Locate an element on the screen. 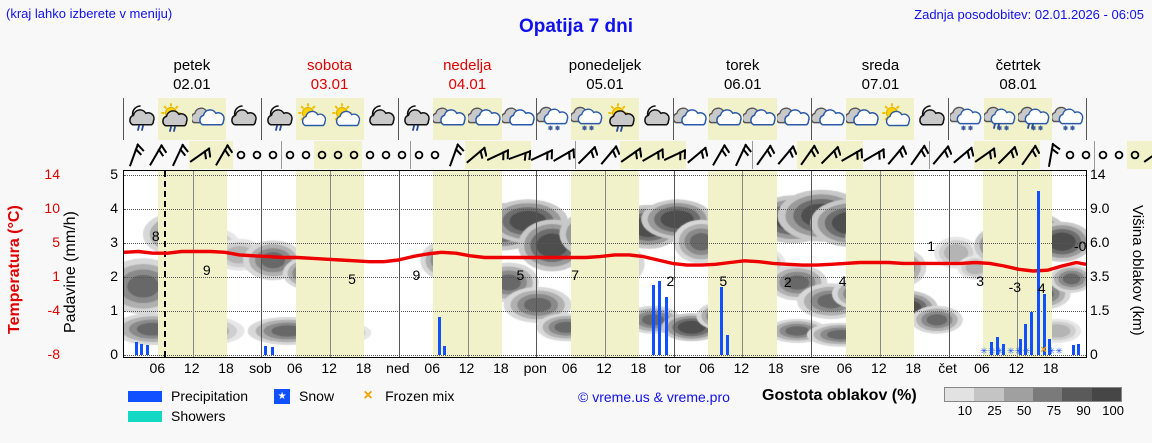  temperature-axis-ticks: 14 10 5 1 -4 -8 is located at coordinates (44, 264).